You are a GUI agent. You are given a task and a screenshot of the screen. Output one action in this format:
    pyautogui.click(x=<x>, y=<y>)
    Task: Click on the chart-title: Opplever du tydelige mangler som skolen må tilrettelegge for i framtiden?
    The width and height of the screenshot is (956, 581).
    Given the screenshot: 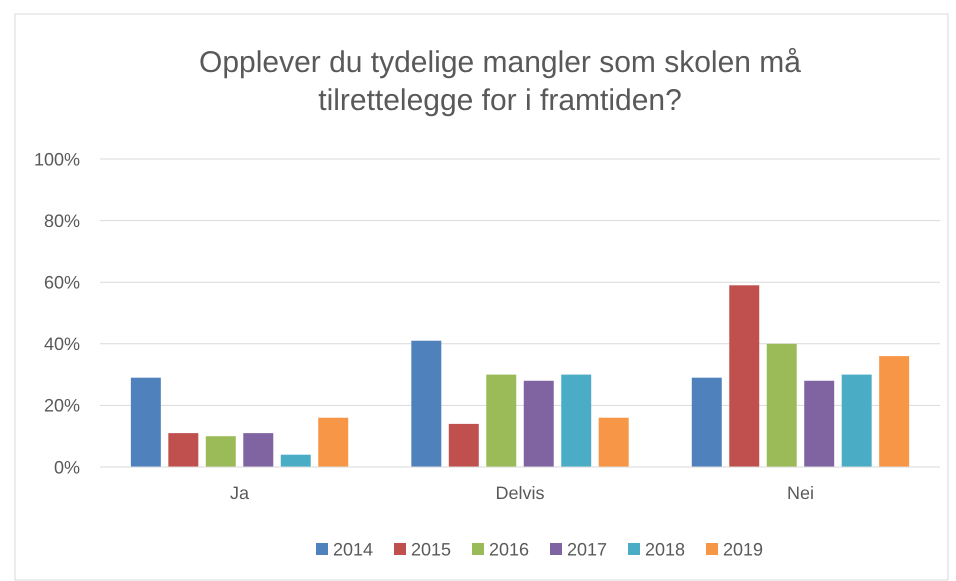 What is the action you would take?
    pyautogui.click(x=500, y=81)
    